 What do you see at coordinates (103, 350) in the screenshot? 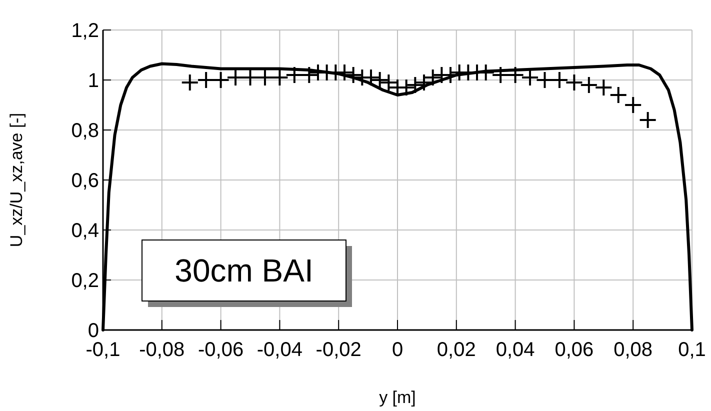
I see `x-tick-label: -0,1` at bounding box center [103, 350].